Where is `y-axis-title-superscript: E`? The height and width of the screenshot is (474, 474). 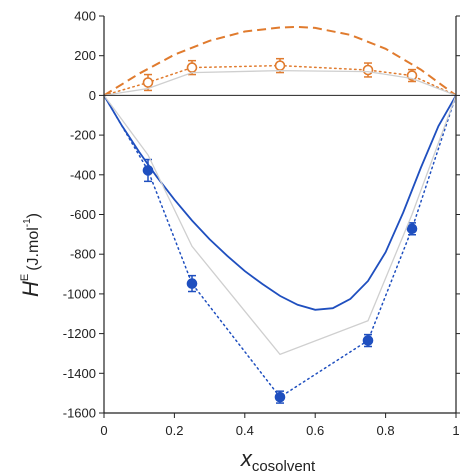 y-axis-title-superscript: E is located at coordinates (25, 277).